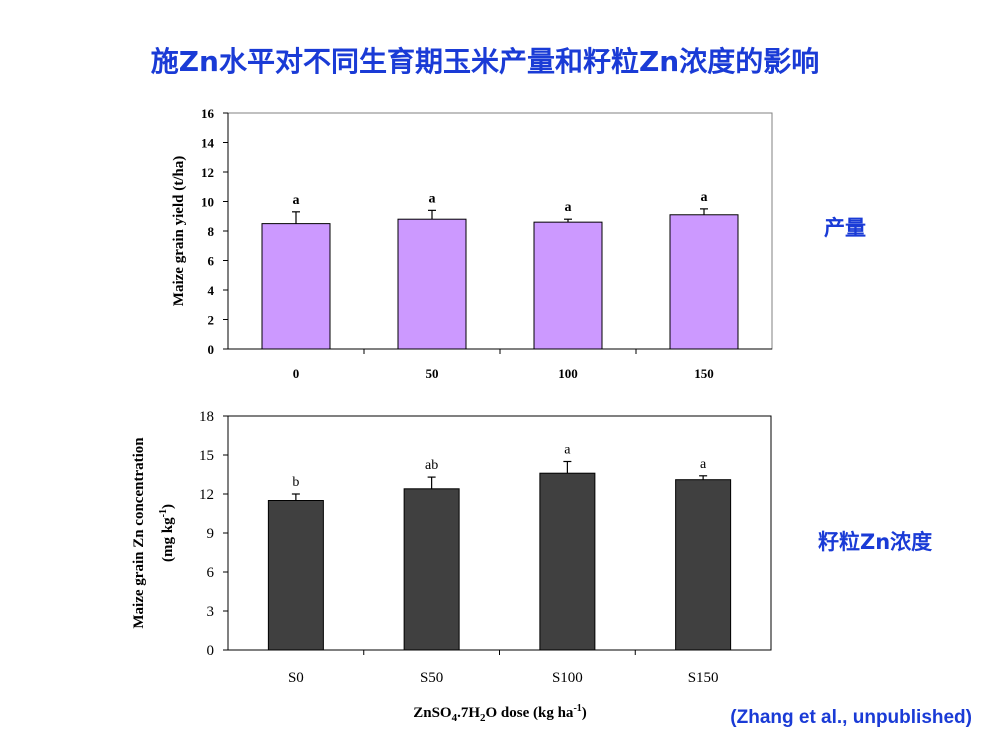 This screenshot has width=1000, height=750. What do you see at coordinates (704, 373) in the screenshot?
I see `c1-x-tick-label: 150` at bounding box center [704, 373].